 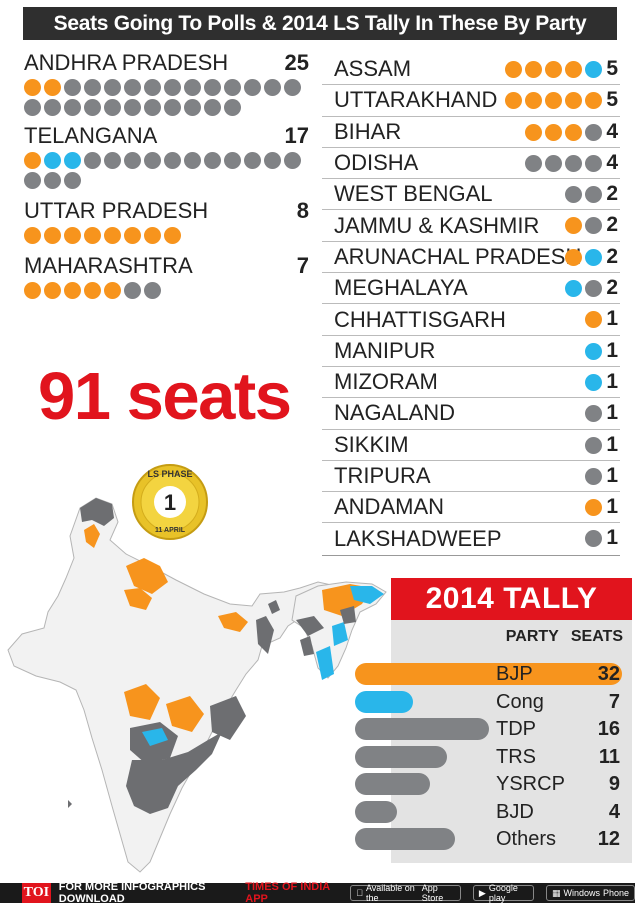 What do you see at coordinates (516, 729) in the screenshot?
I see `tally-party-name: TDP` at bounding box center [516, 729].